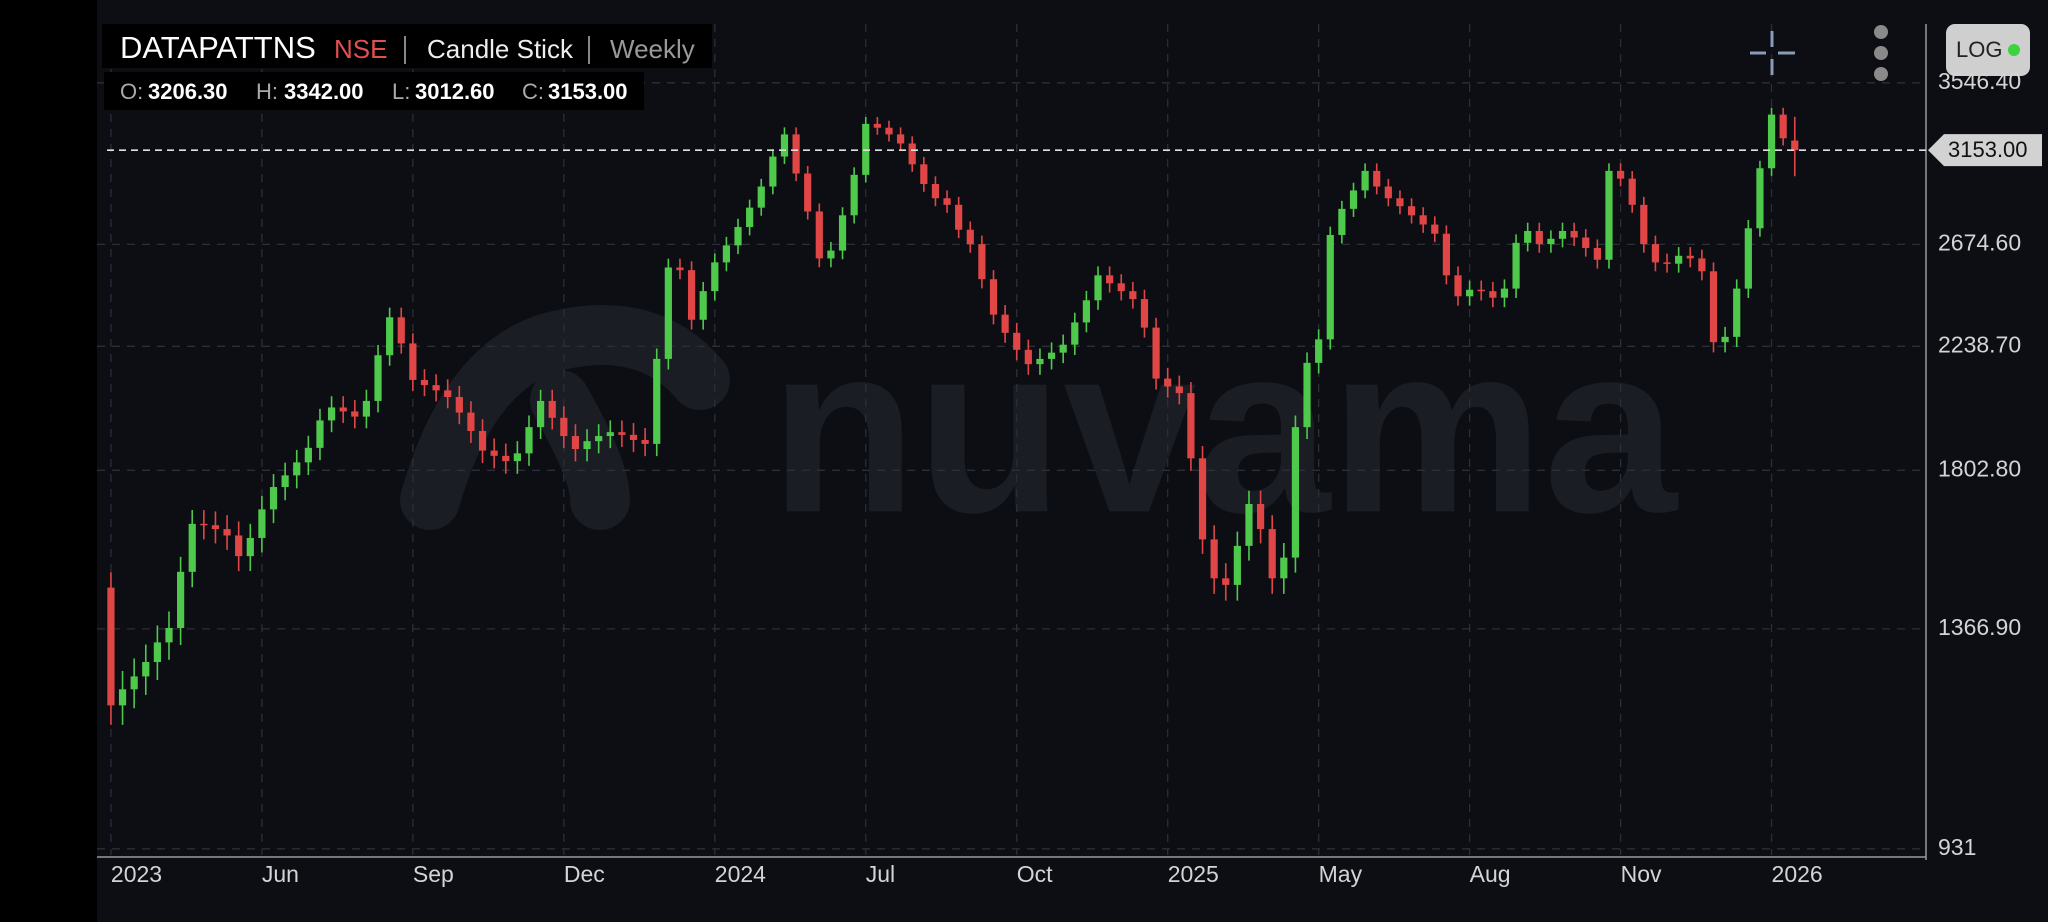 The image size is (2048, 922). I want to click on ohlc-label: H:, so click(267, 91).